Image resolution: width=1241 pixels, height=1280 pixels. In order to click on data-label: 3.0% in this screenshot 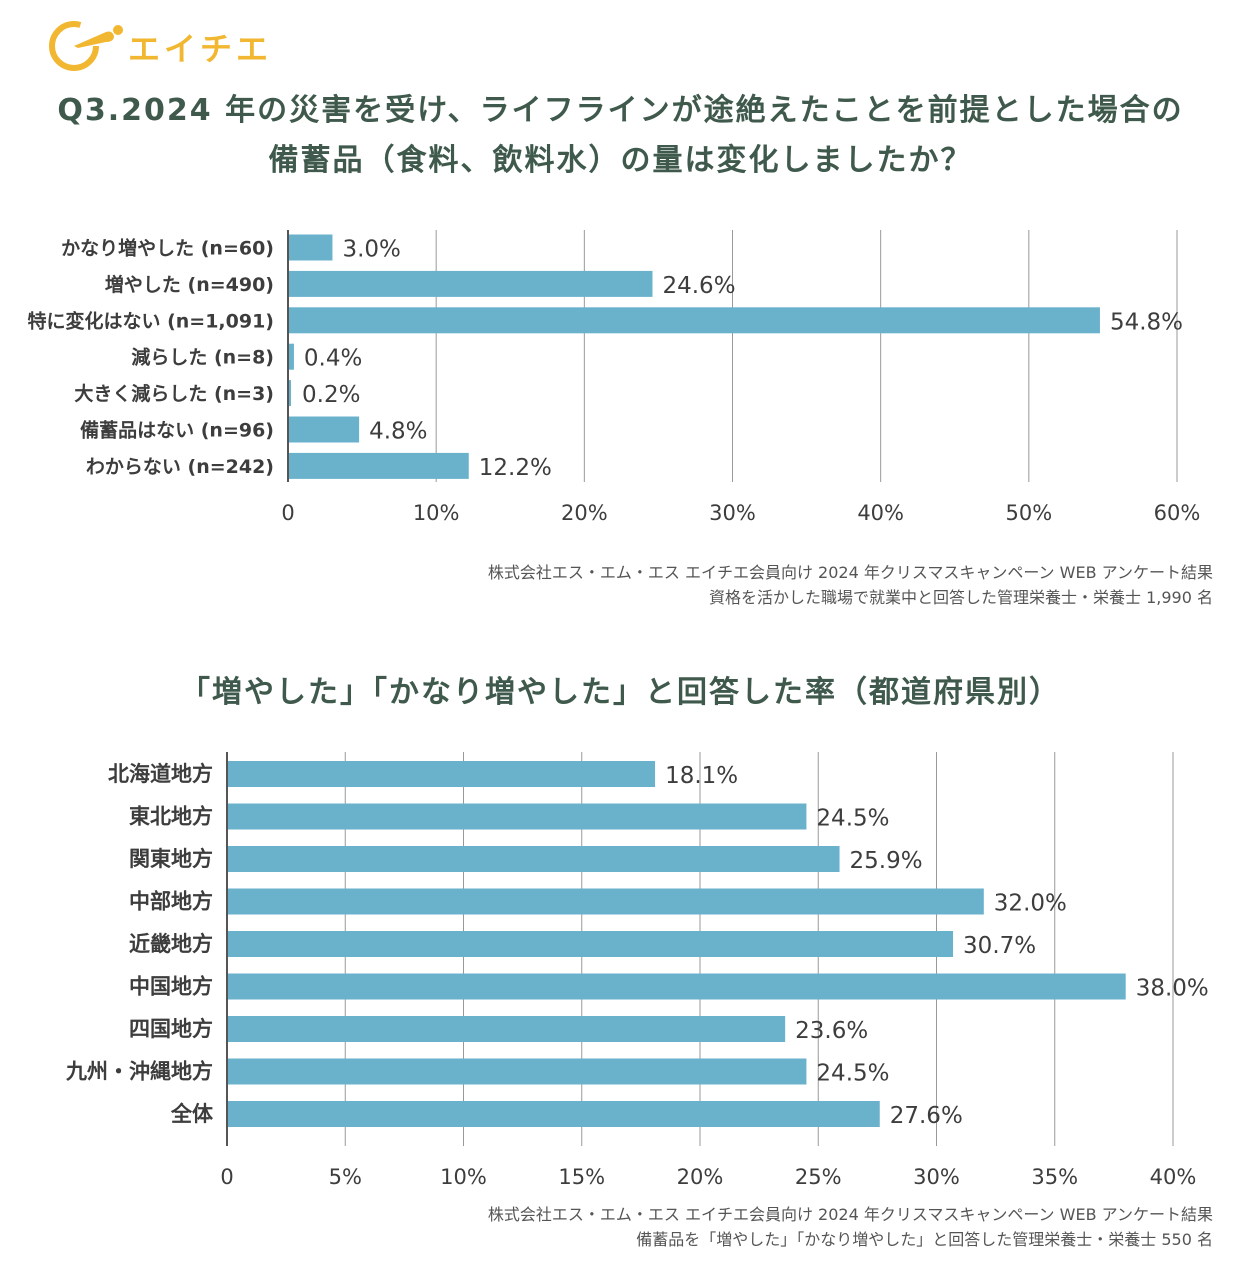, I will do `click(371, 250)`.